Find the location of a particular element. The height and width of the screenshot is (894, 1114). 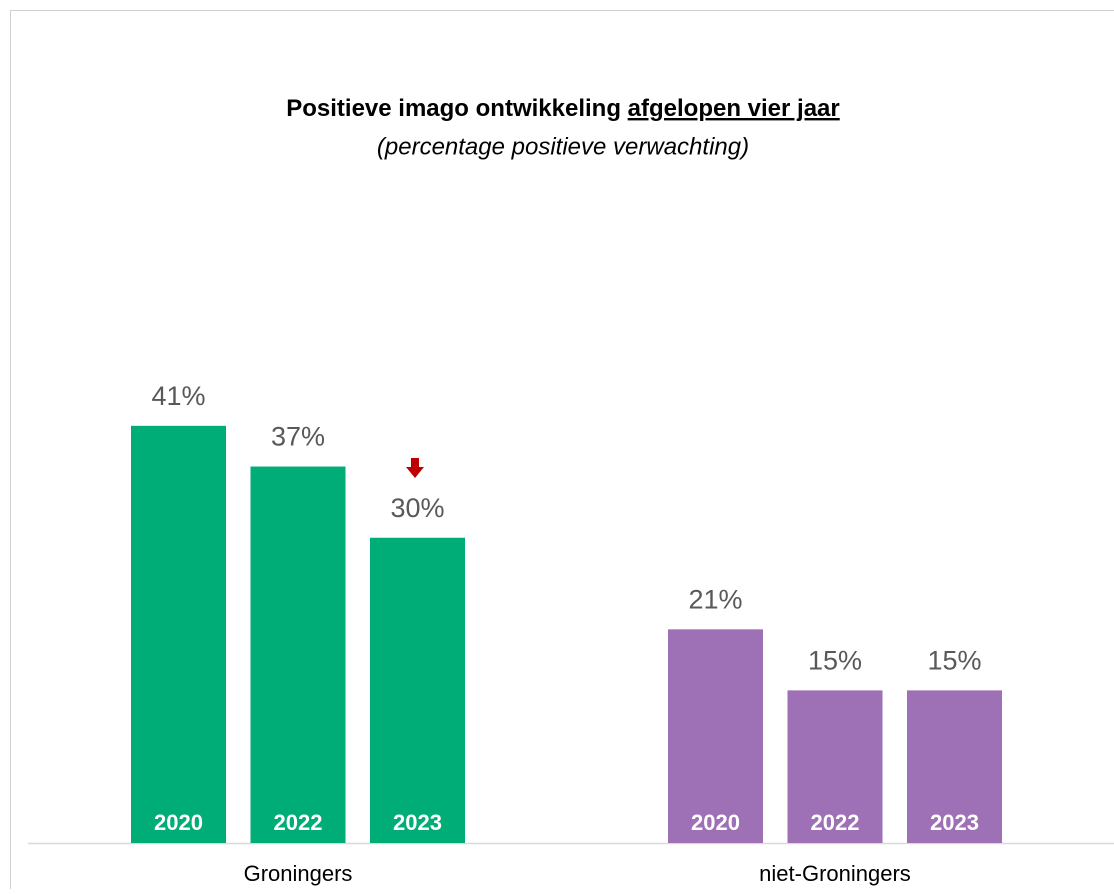

value-label: 21% is located at coordinates (715, 599).